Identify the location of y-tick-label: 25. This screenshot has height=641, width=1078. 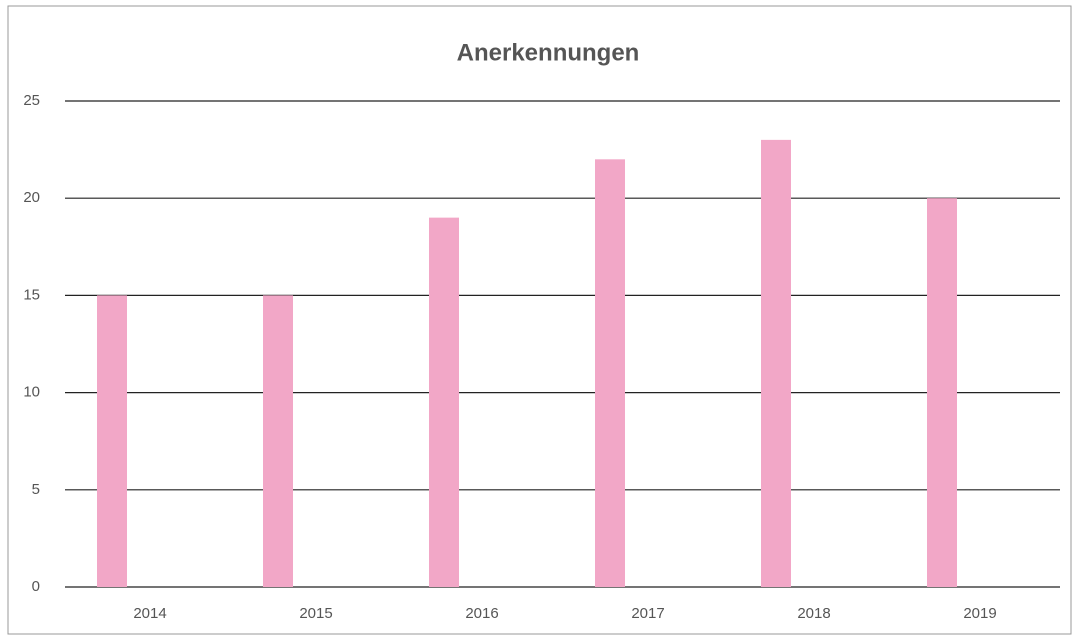
(31, 100).